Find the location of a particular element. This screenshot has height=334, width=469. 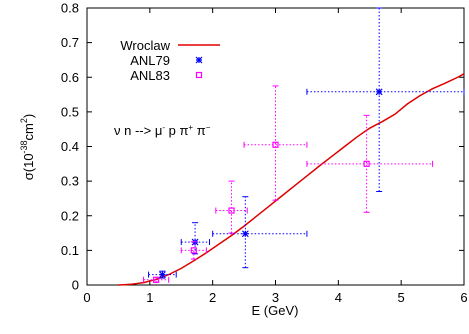

legend: Wroclaw ANL79 ANL83 is located at coordinates (170, 60).